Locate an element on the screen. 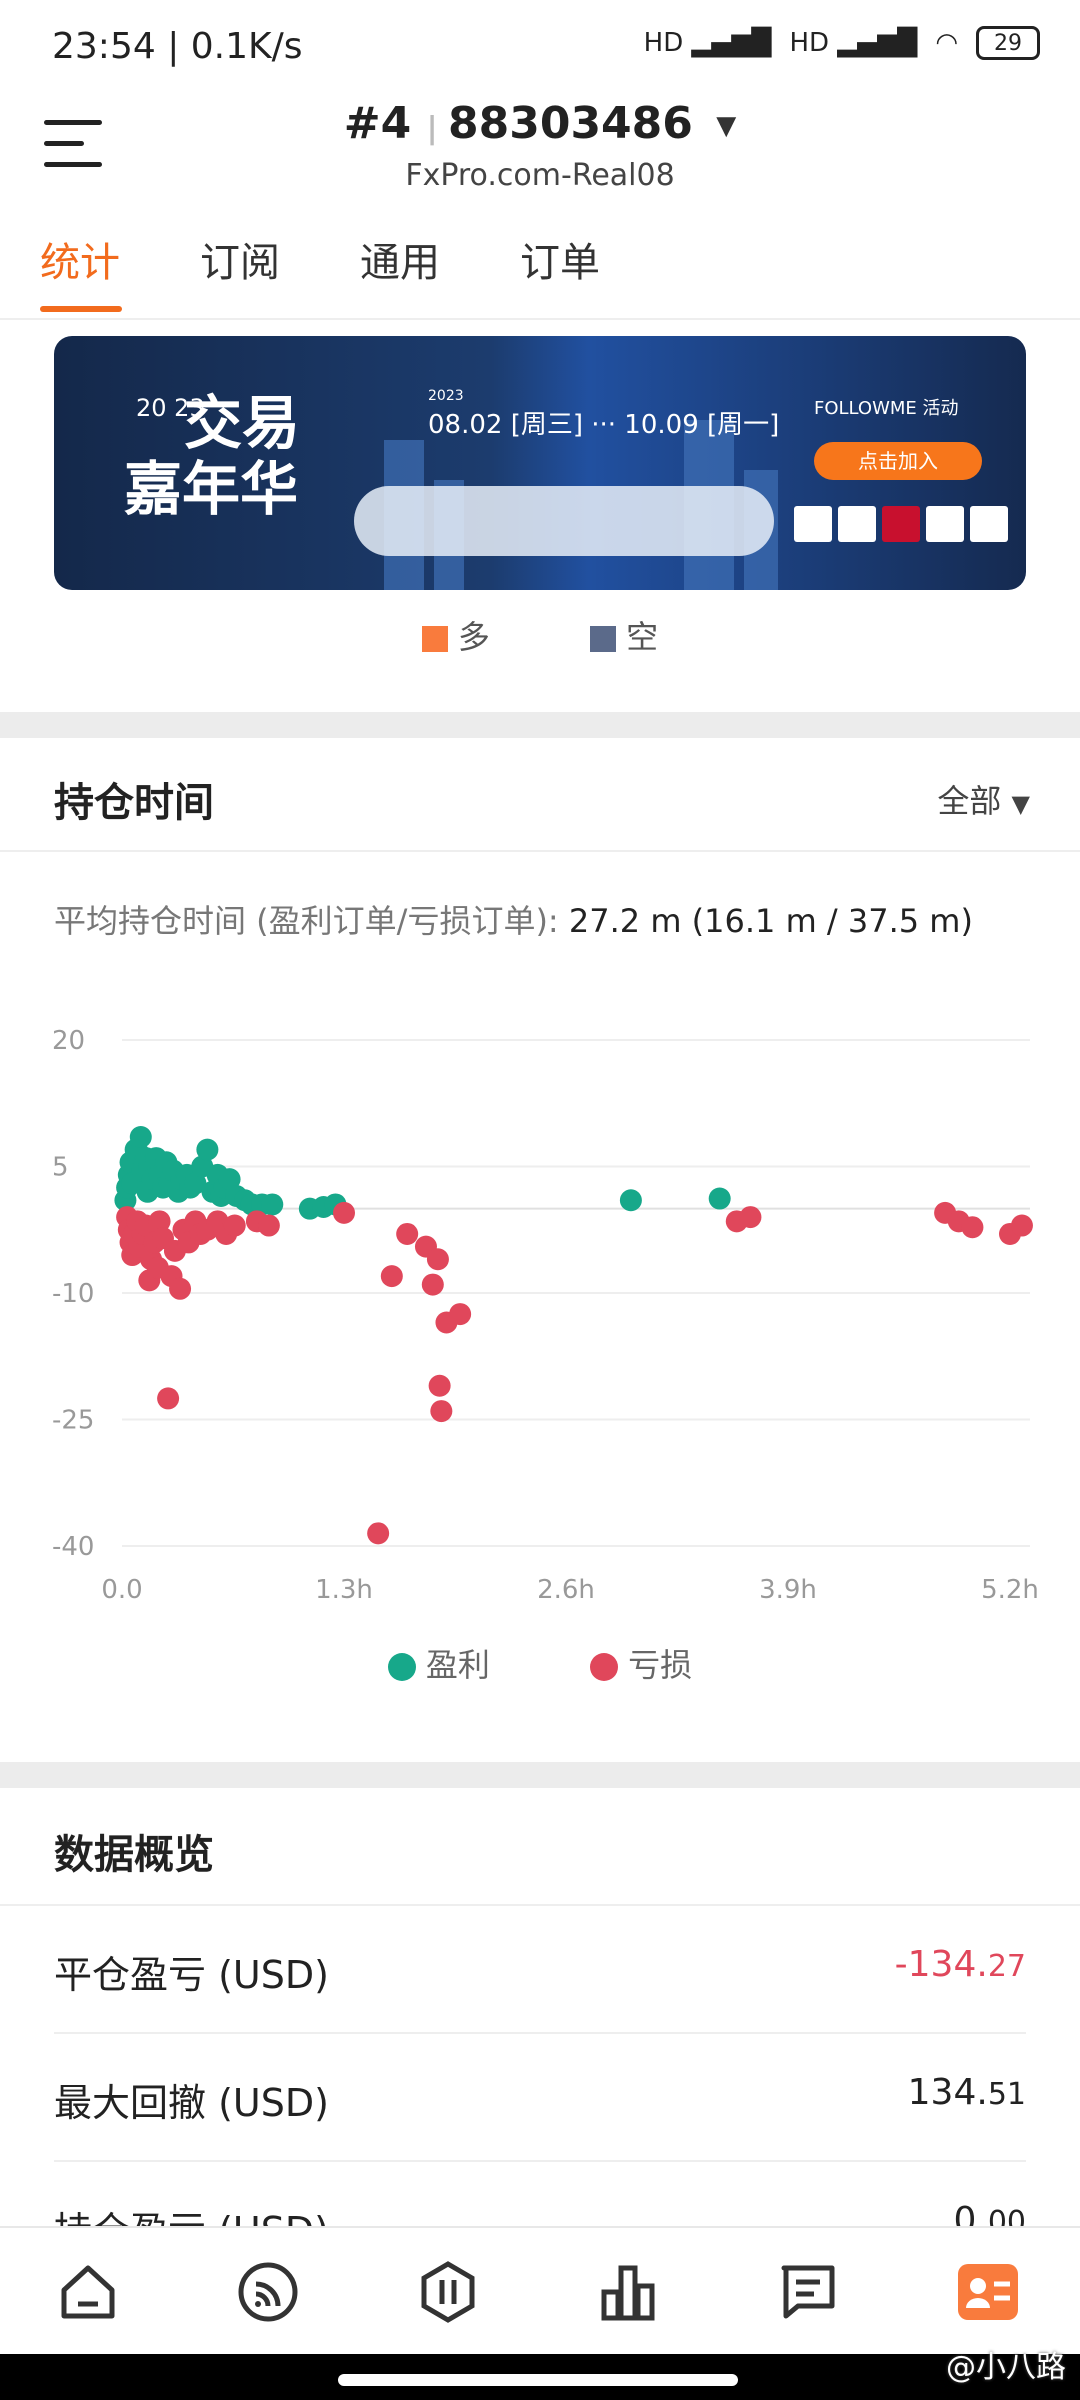 The image size is (1080, 2400). y-tick-label: -10 is located at coordinates (73, 1294).